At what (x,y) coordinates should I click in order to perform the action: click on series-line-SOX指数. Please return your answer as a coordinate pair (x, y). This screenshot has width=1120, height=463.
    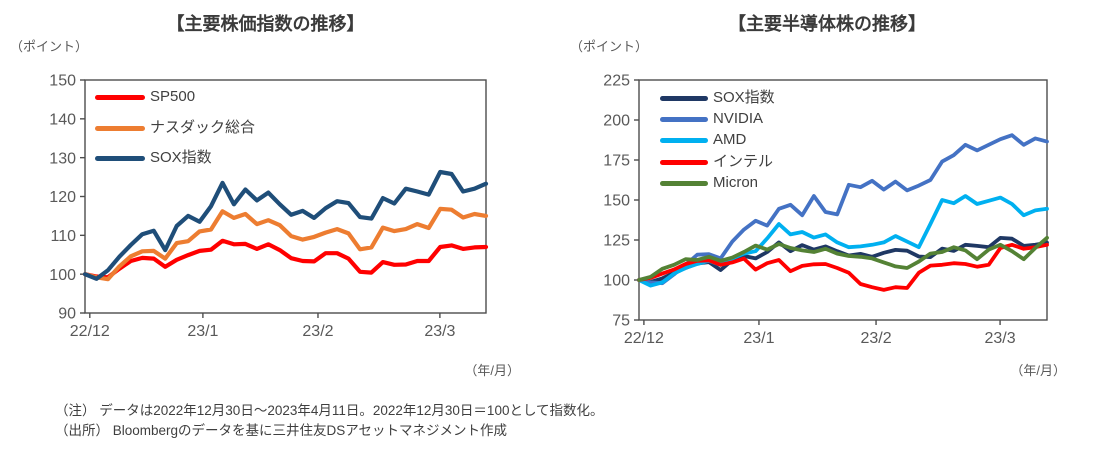
    Looking at the image, I should click on (285, 225).